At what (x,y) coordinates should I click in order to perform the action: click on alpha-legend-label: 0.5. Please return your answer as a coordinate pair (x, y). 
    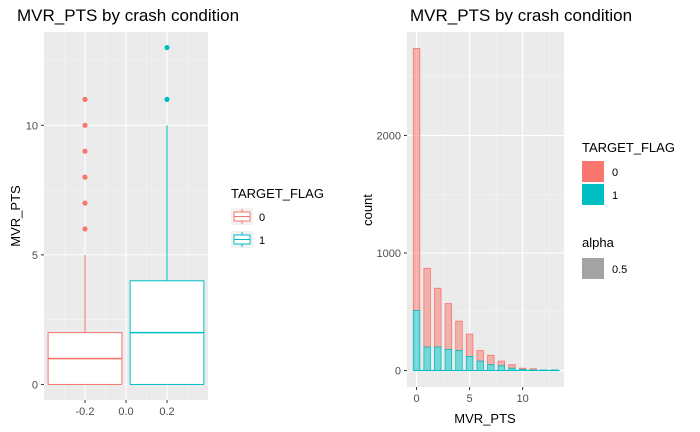
    Looking at the image, I should click on (619, 270).